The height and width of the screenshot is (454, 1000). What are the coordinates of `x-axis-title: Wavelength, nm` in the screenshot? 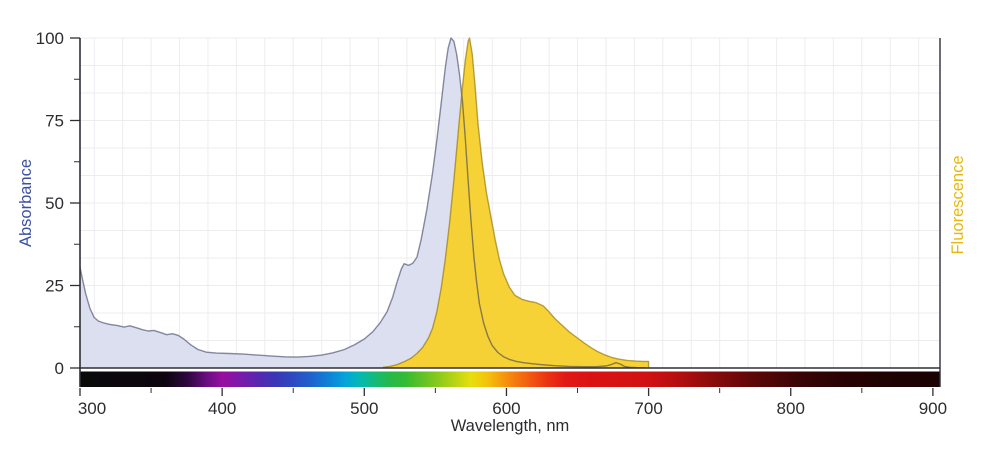 It's located at (510, 426).